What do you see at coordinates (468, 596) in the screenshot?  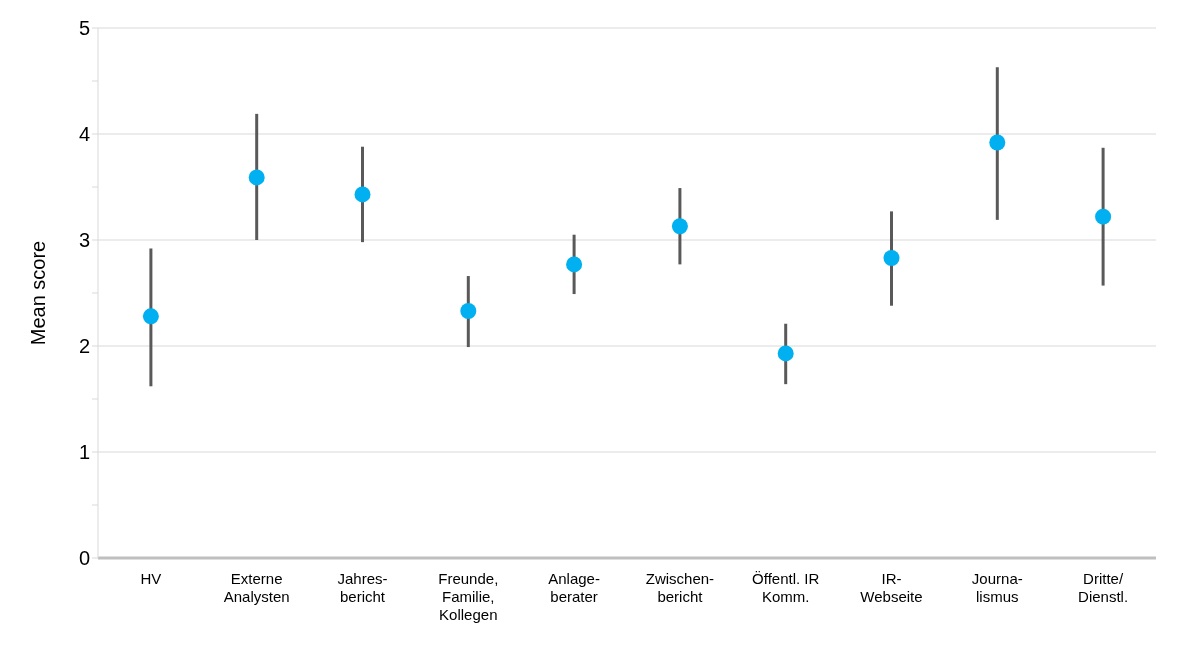 I see `x-tick-label: Freunde, Familie, Kollegen` at bounding box center [468, 596].